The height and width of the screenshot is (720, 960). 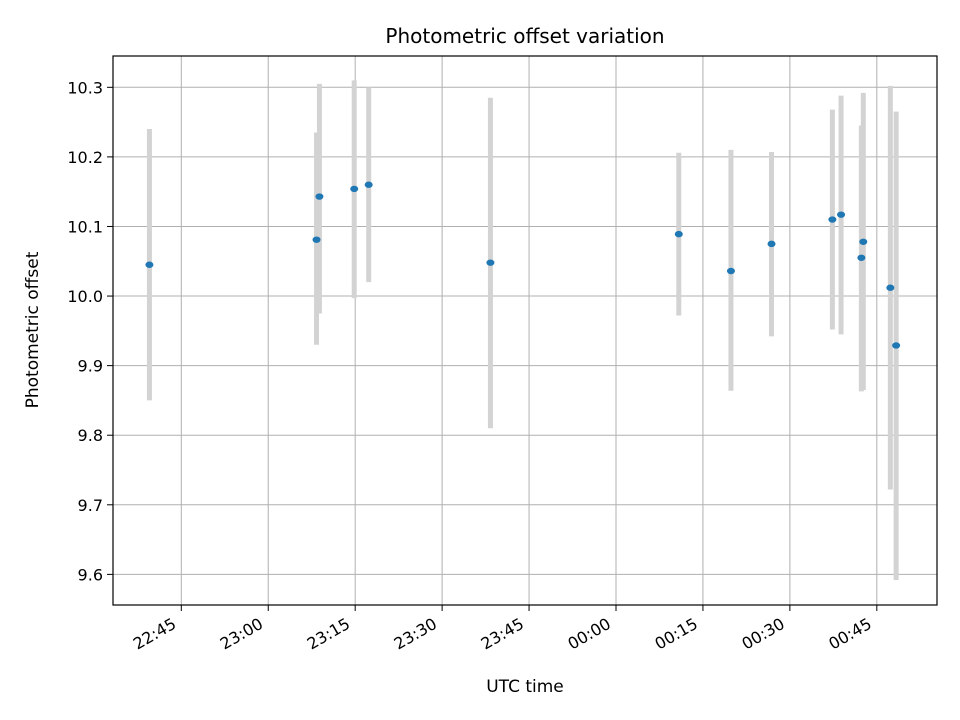 I want to click on y-tick-label: 10.3, so click(x=85, y=87).